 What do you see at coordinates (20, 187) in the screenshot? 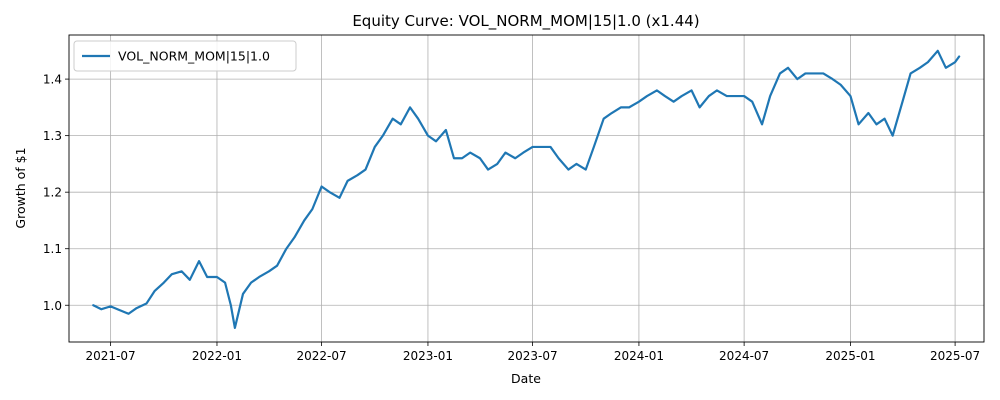
I see `y-axis-label: Growth of $1` at bounding box center [20, 187].